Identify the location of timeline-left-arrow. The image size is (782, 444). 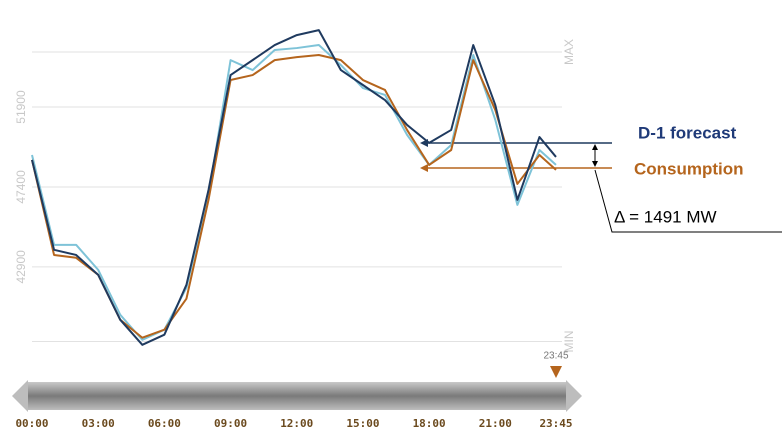
(20, 396).